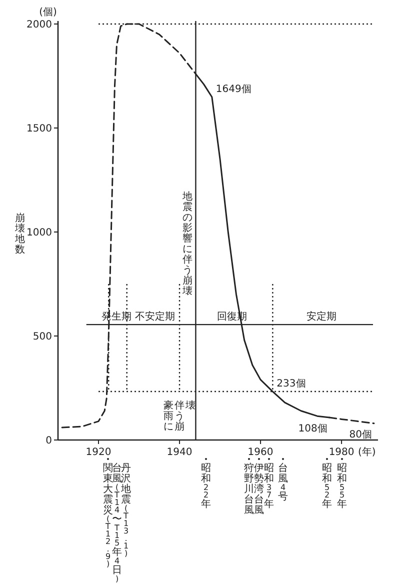 Image resolution: width=400 pixels, height=585 pixels. I want to click on text: 伊勢湾台風, so click(259, 489).